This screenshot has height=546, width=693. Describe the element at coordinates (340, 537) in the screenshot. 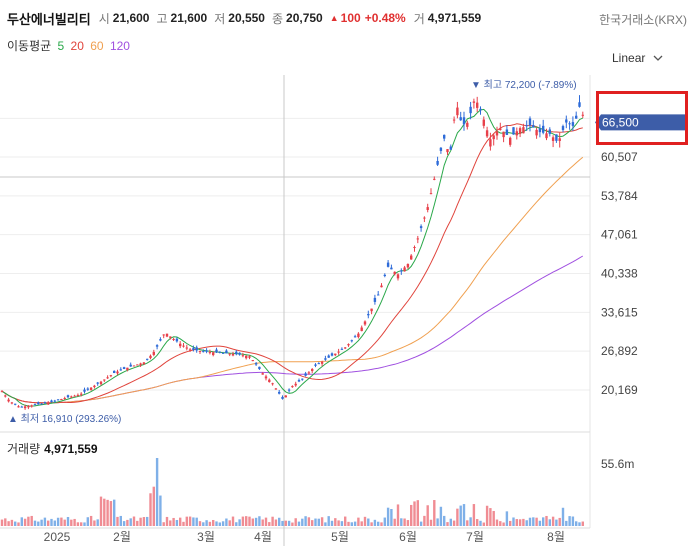

I see `x-tick-label: 5월` at that location.